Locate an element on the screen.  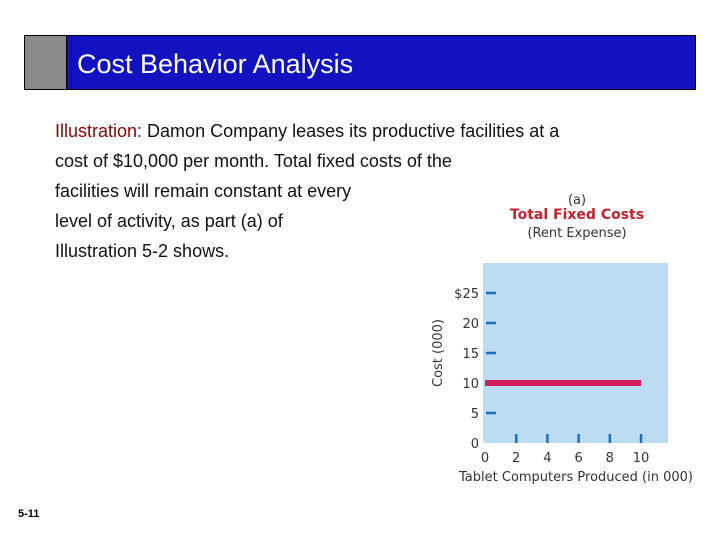
title-bar: Cost Behavior Analysis is located at coordinates (360, 62).